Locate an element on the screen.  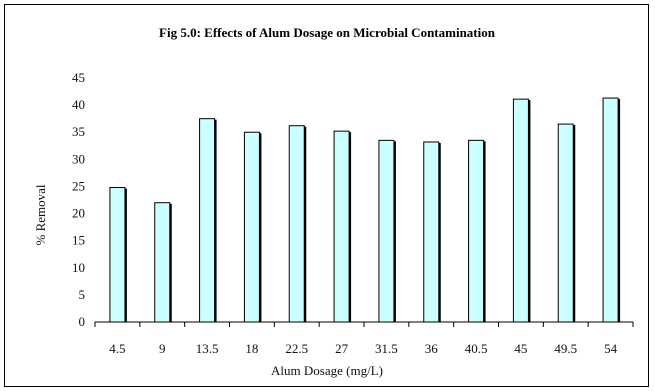
y-tick-label: 15 is located at coordinates (78, 240).